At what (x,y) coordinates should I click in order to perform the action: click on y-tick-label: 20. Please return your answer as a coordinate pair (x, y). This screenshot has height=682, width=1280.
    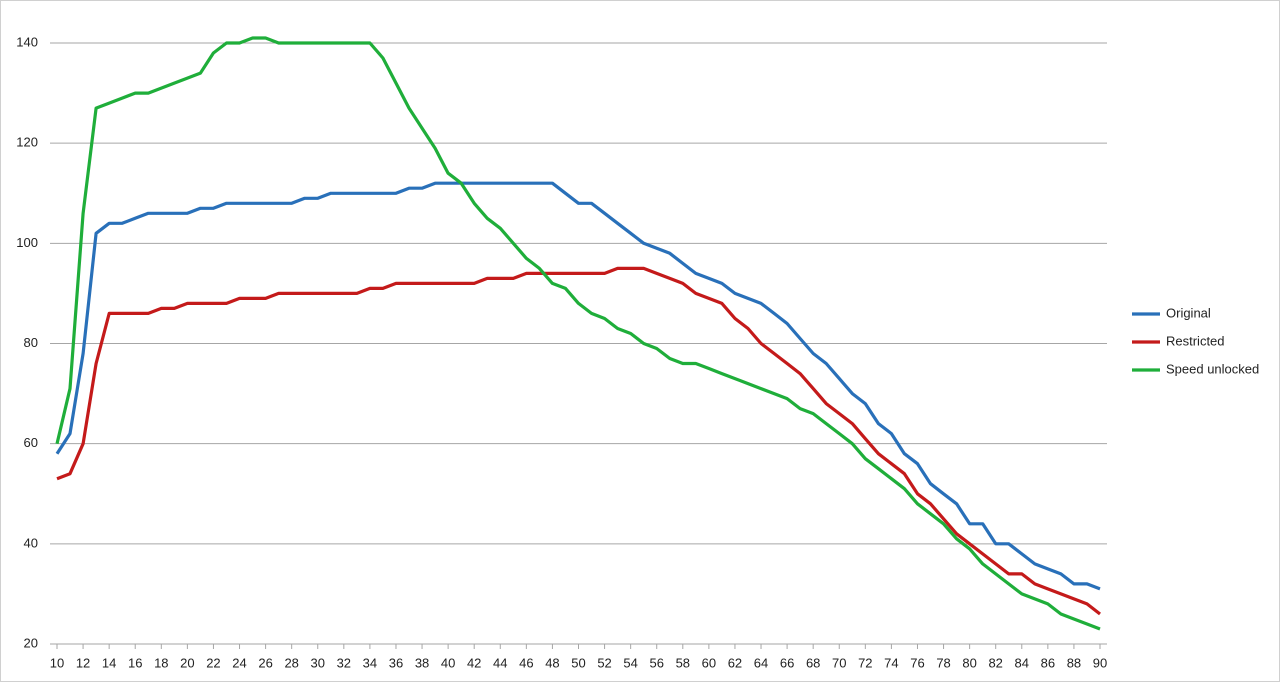
    Looking at the image, I should click on (31, 642).